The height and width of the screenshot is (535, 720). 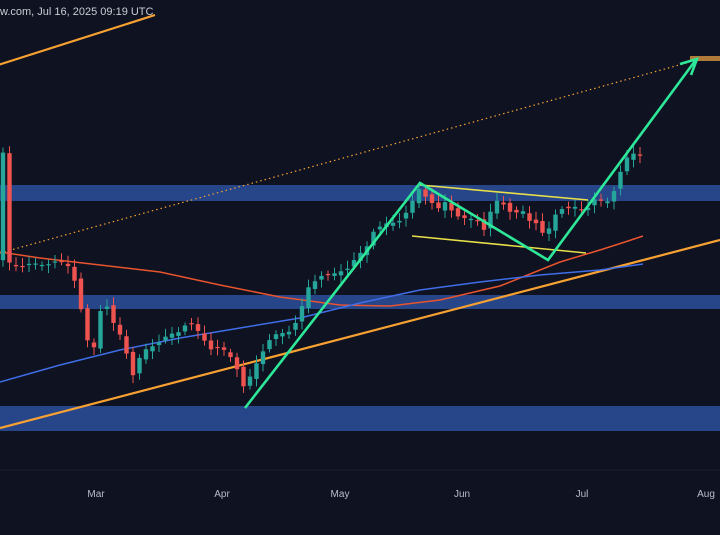 What do you see at coordinates (340, 494) in the screenshot?
I see `x-tick-label: May` at bounding box center [340, 494].